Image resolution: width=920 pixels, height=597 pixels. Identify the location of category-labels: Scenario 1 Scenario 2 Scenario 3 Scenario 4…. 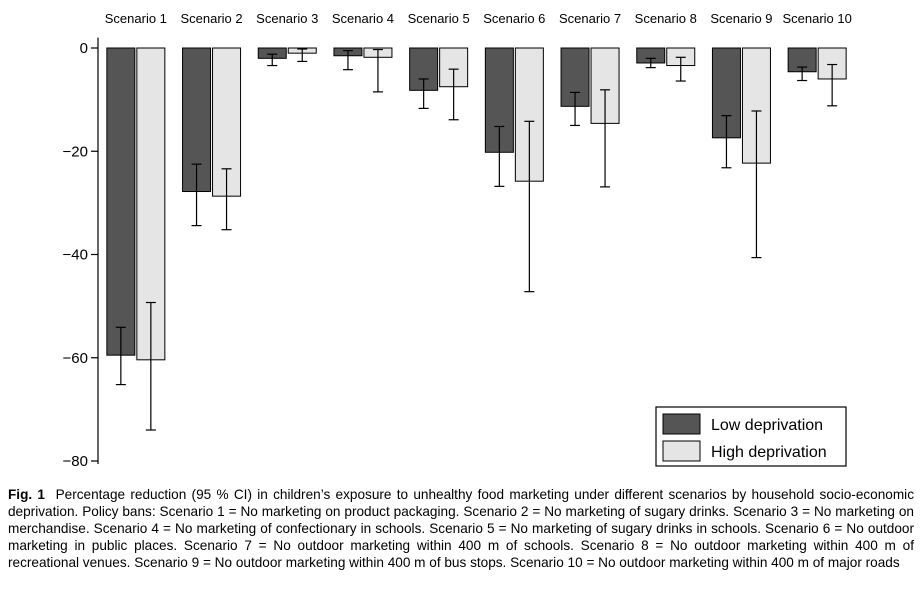
(478, 18).